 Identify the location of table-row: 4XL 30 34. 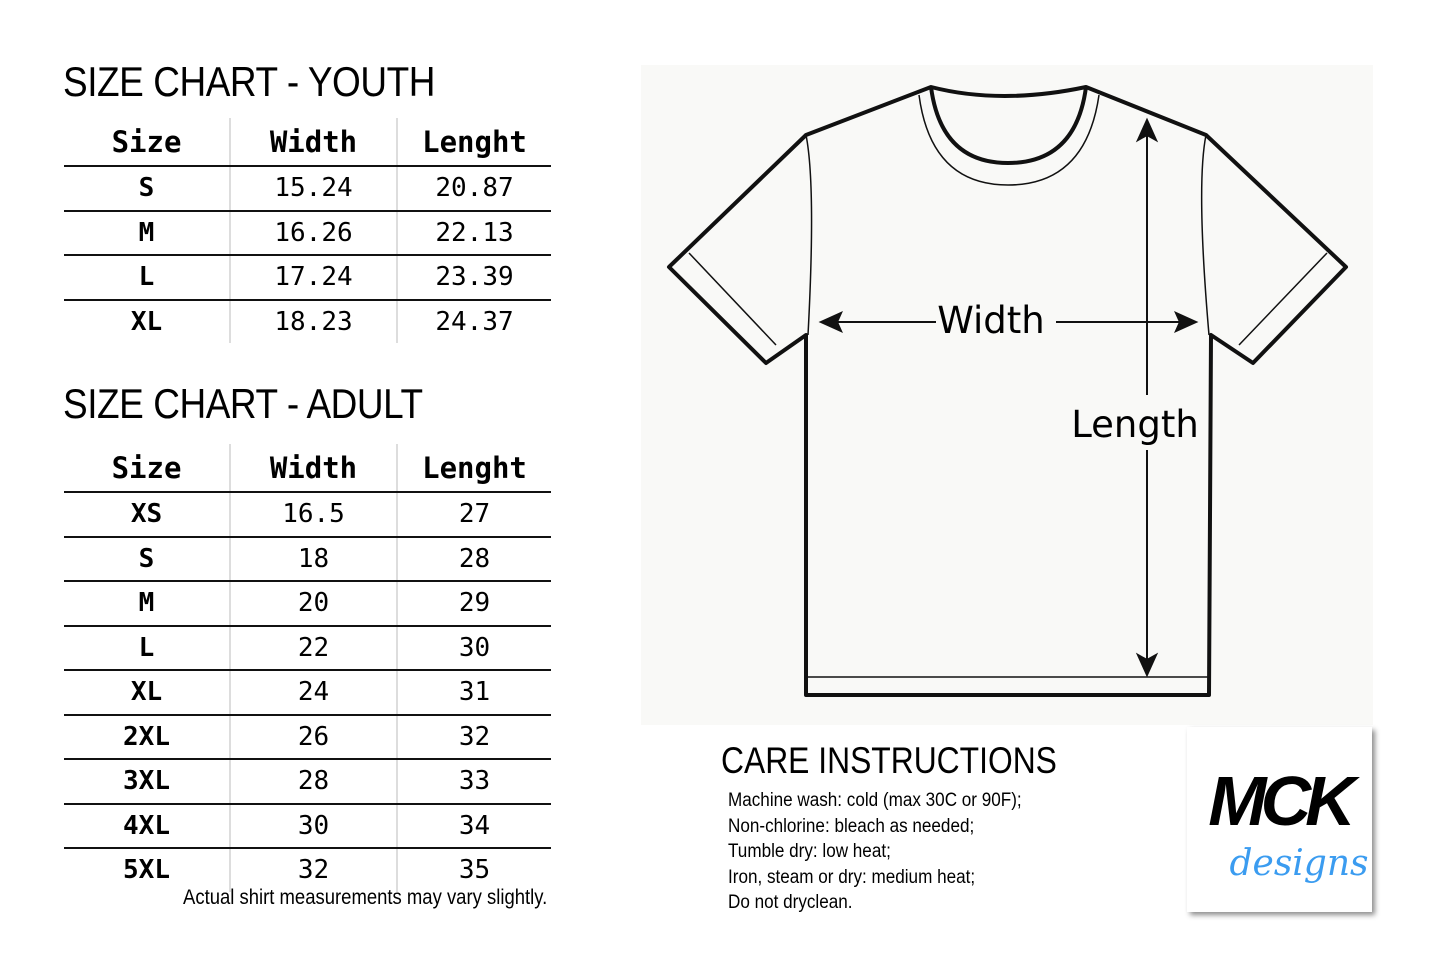
(307, 826).